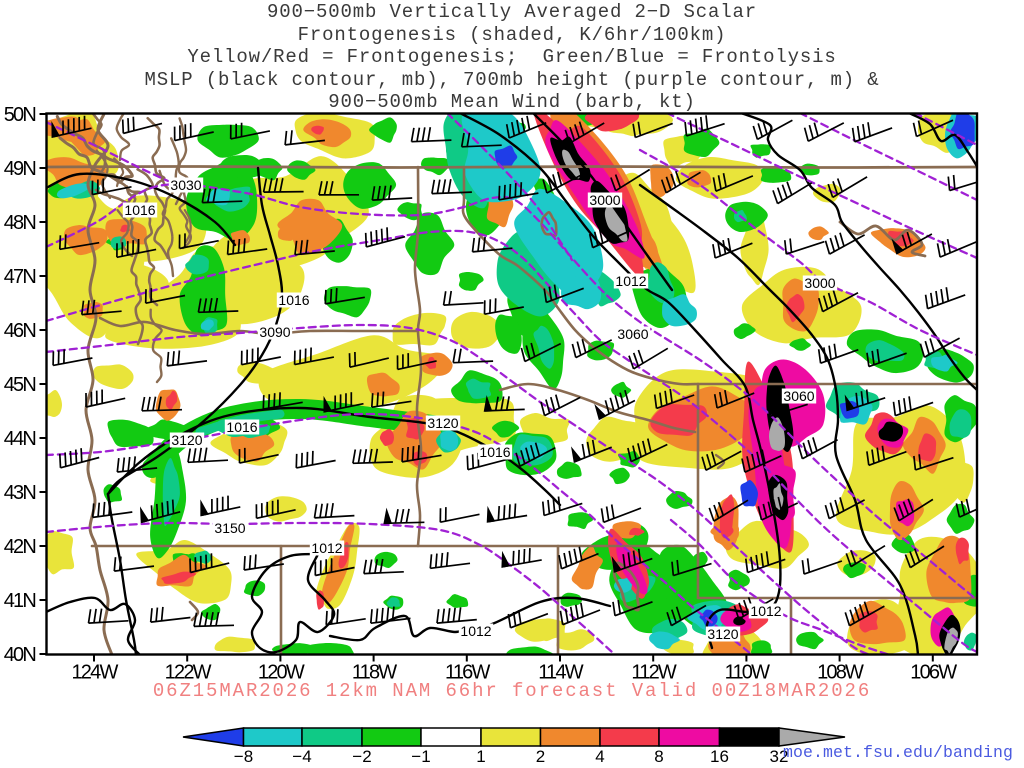 The image size is (1024, 768). What do you see at coordinates (20, 277) in the screenshot?
I see `svg-text: 47N` at bounding box center [20, 277].